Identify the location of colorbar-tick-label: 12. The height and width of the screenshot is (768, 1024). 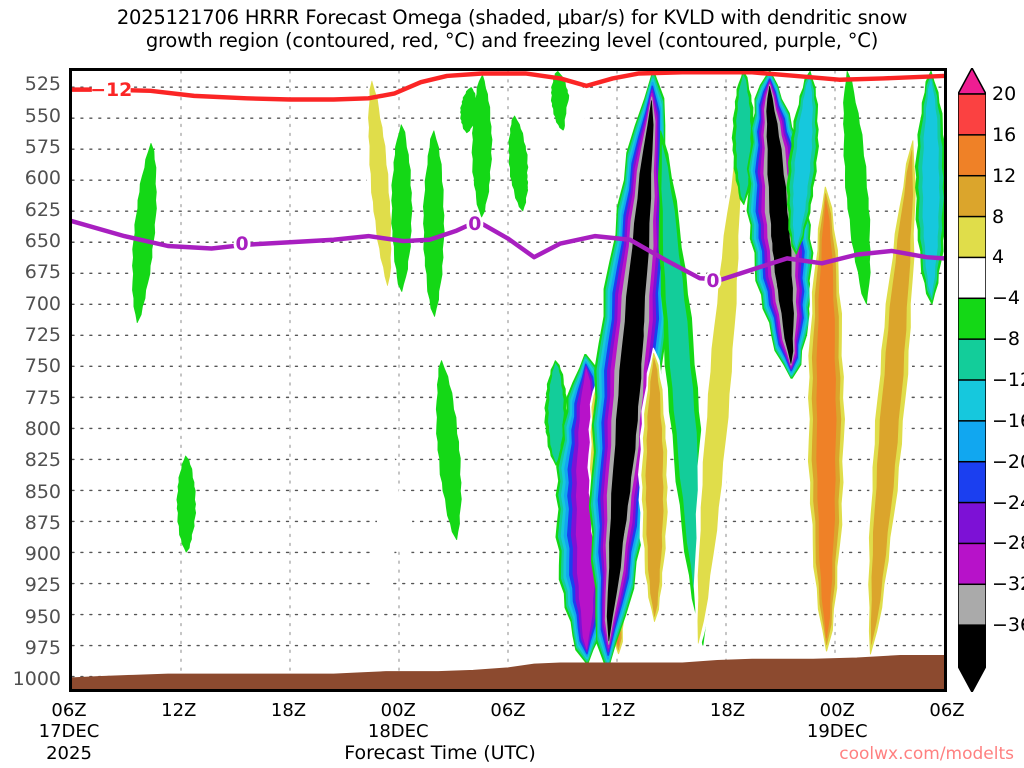
(1004, 175).